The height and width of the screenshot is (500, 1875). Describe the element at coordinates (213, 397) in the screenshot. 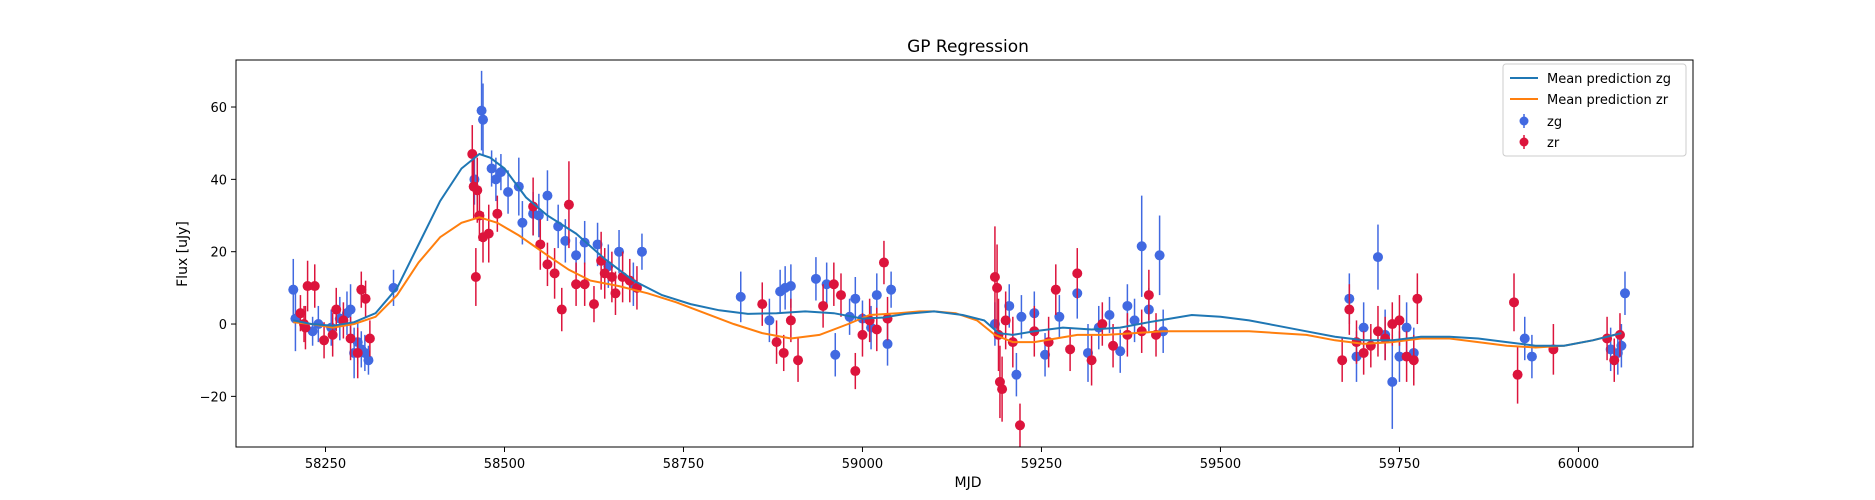

I see `y-tick-label: −20` at that location.